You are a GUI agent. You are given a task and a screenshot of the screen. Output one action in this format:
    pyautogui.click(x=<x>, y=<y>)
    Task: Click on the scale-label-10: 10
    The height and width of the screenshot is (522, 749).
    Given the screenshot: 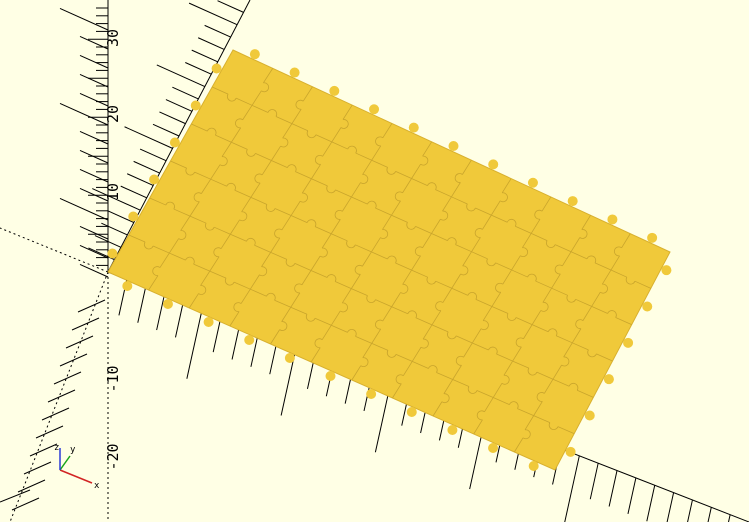 What is the action you would take?
    pyautogui.click(x=113, y=192)
    